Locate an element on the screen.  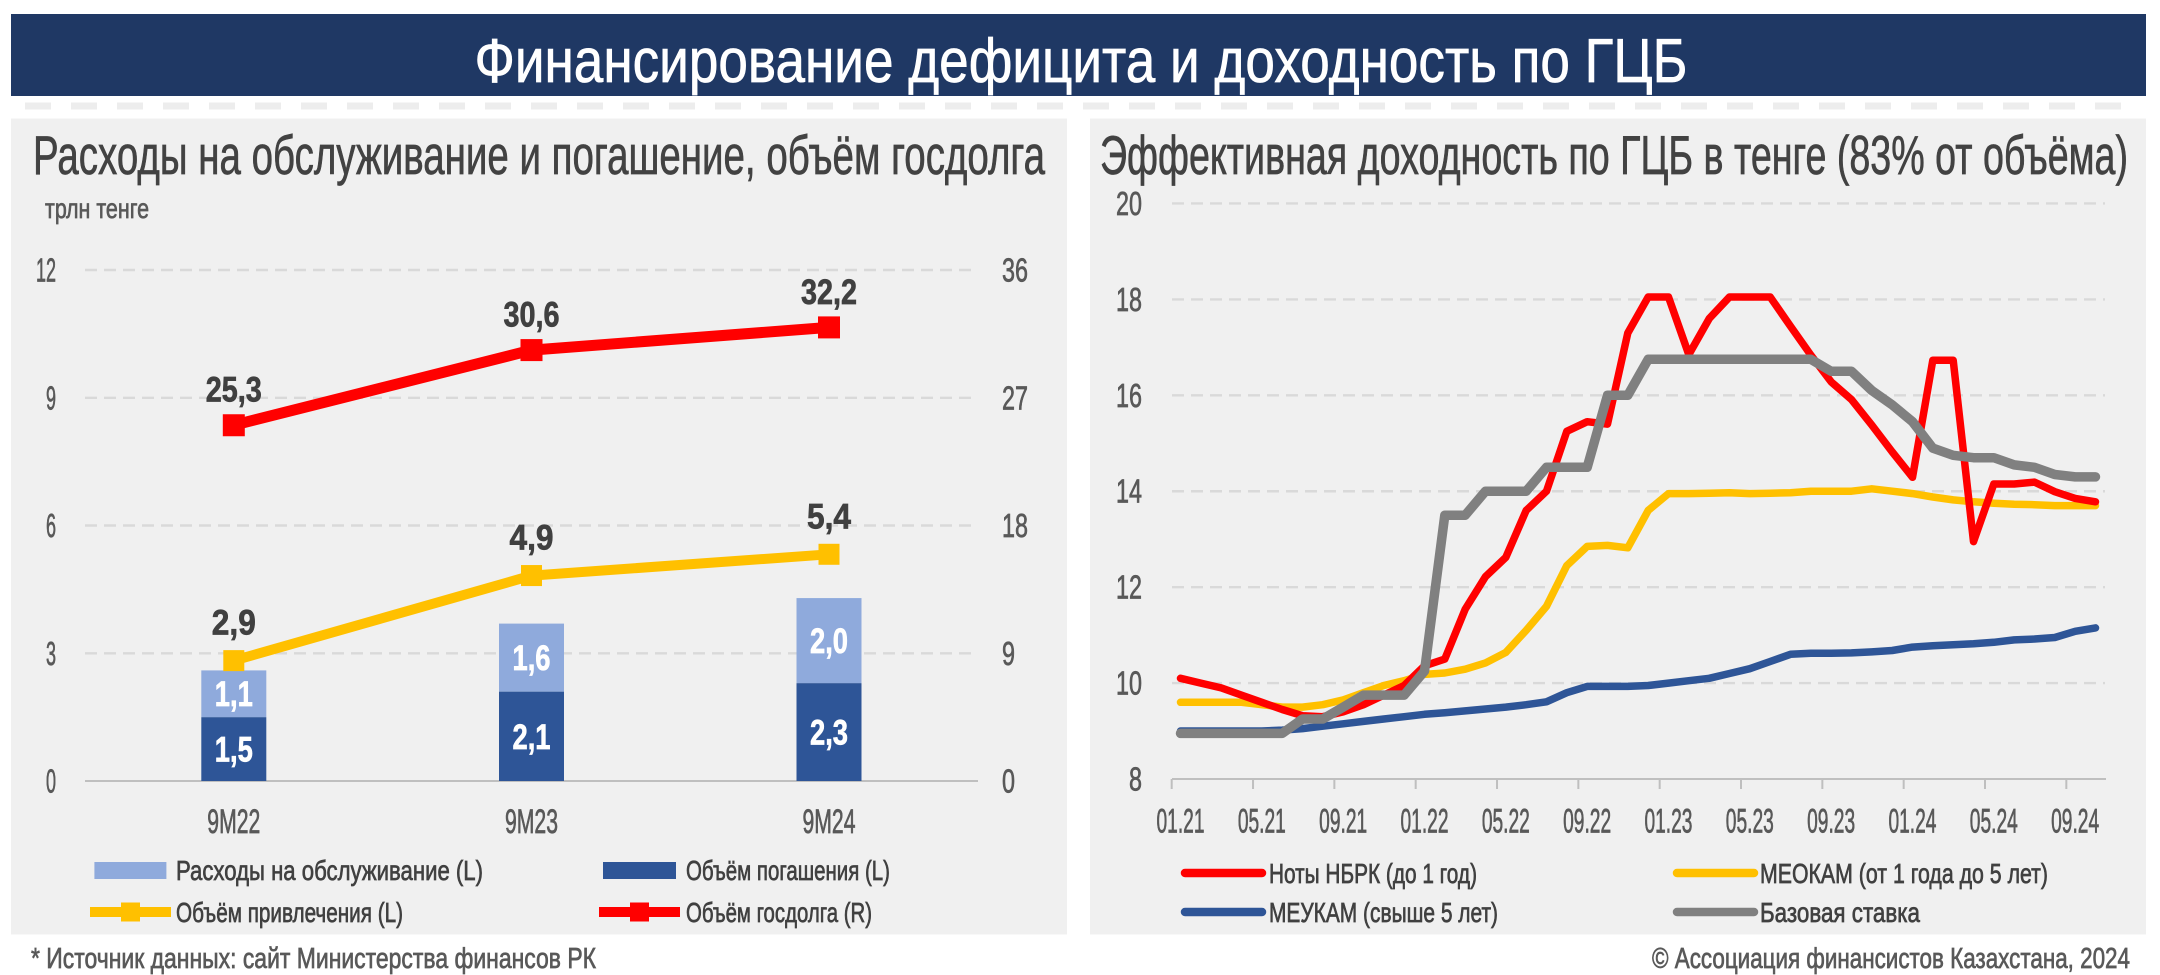
svg-text: 2,0 is located at coordinates (829, 641).